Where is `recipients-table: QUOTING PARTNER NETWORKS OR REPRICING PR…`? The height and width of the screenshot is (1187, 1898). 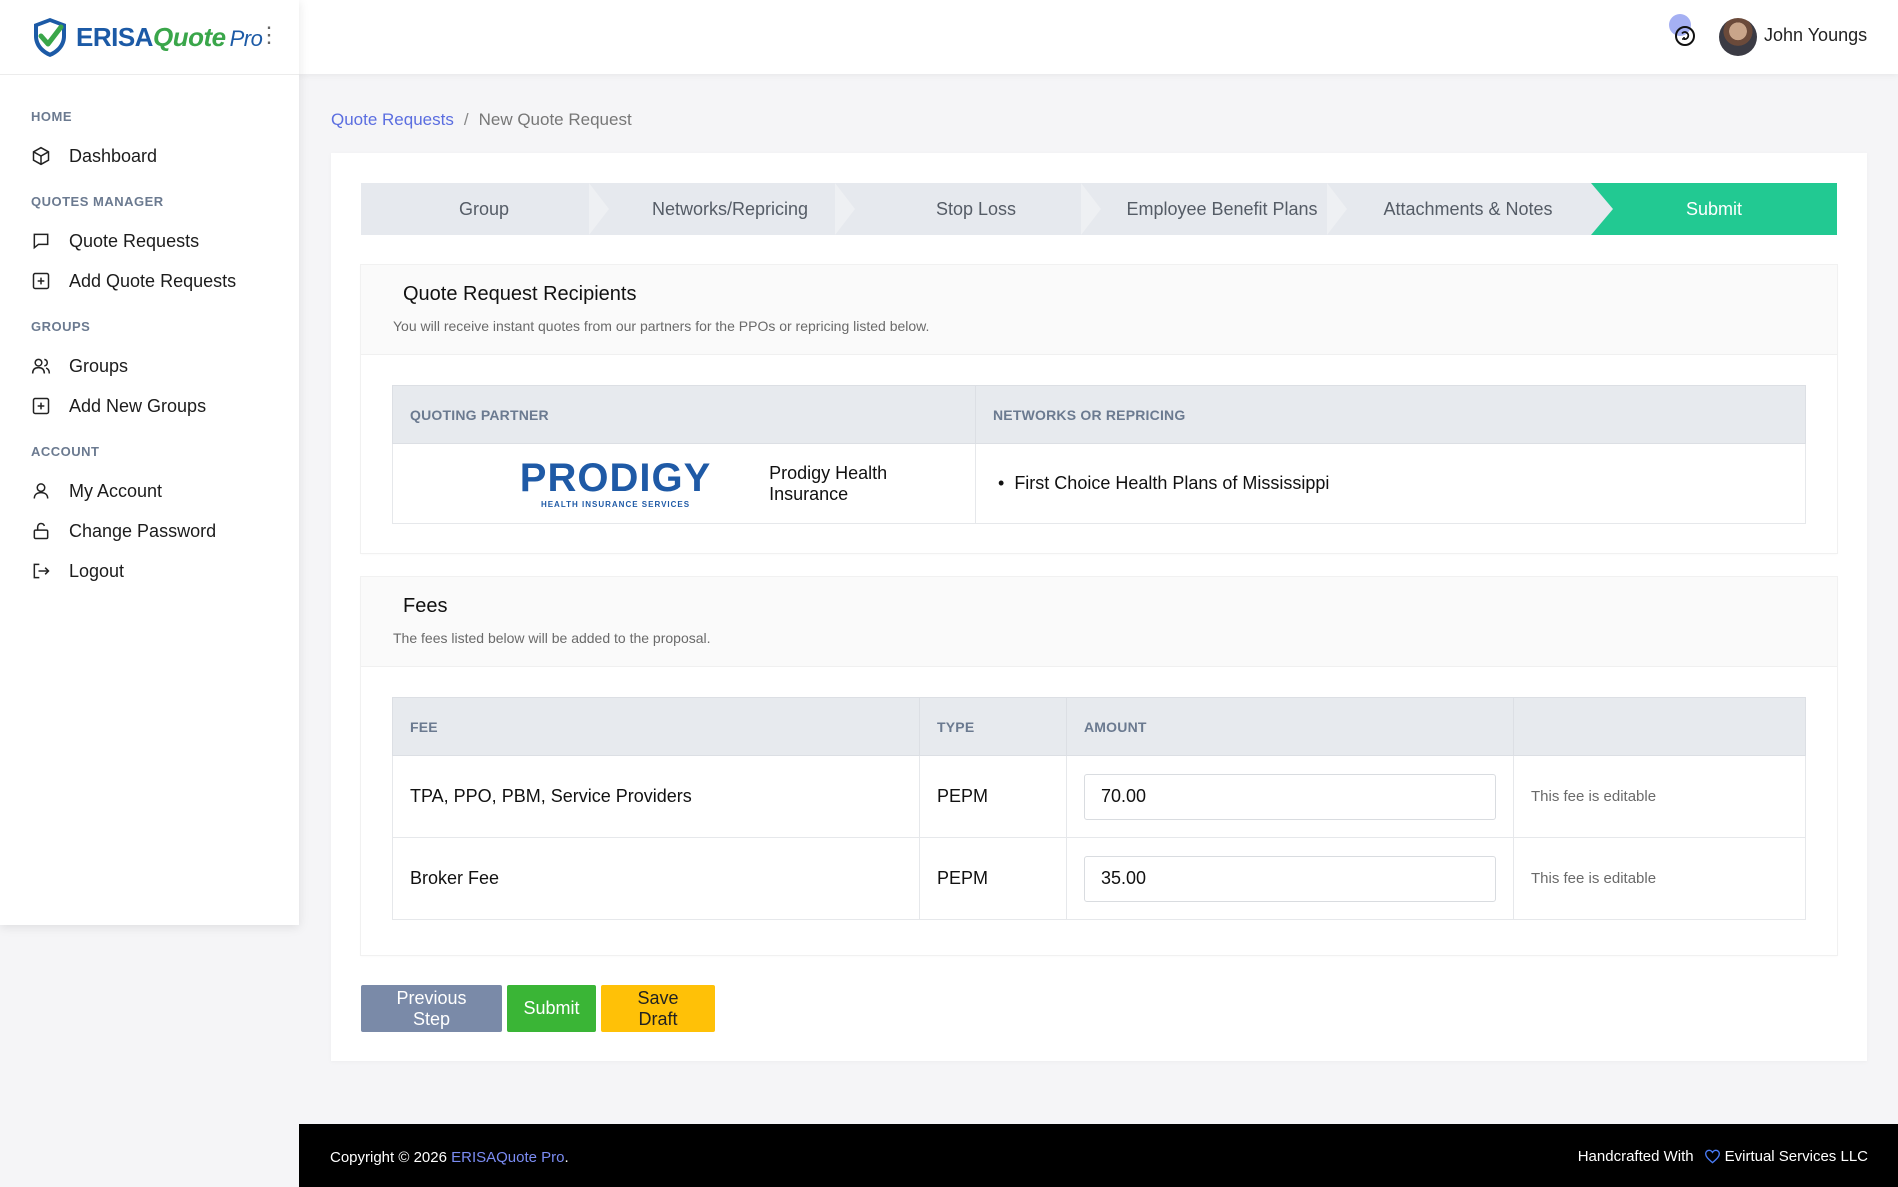
recipients-table: QUOTING PARTNER NETWORKS OR REPRICING PR… is located at coordinates (1099, 454).